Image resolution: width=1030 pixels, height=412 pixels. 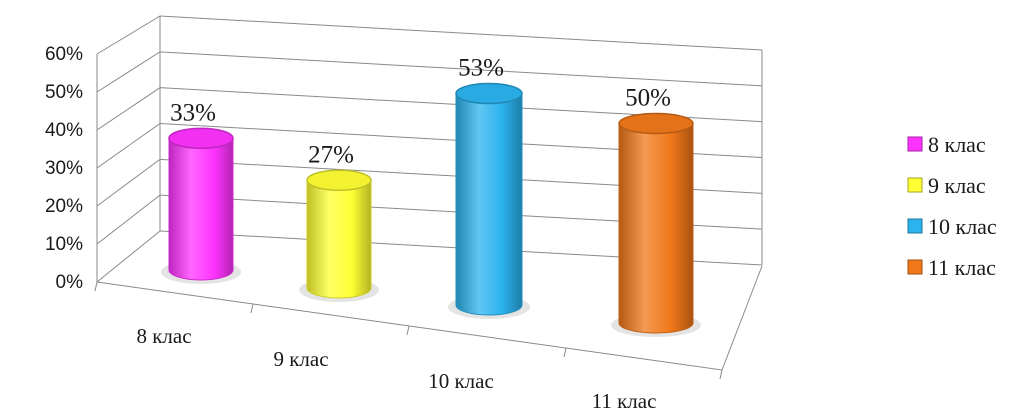 What do you see at coordinates (70, 282) in the screenshot?
I see `y-tick-label: 0%` at bounding box center [70, 282].